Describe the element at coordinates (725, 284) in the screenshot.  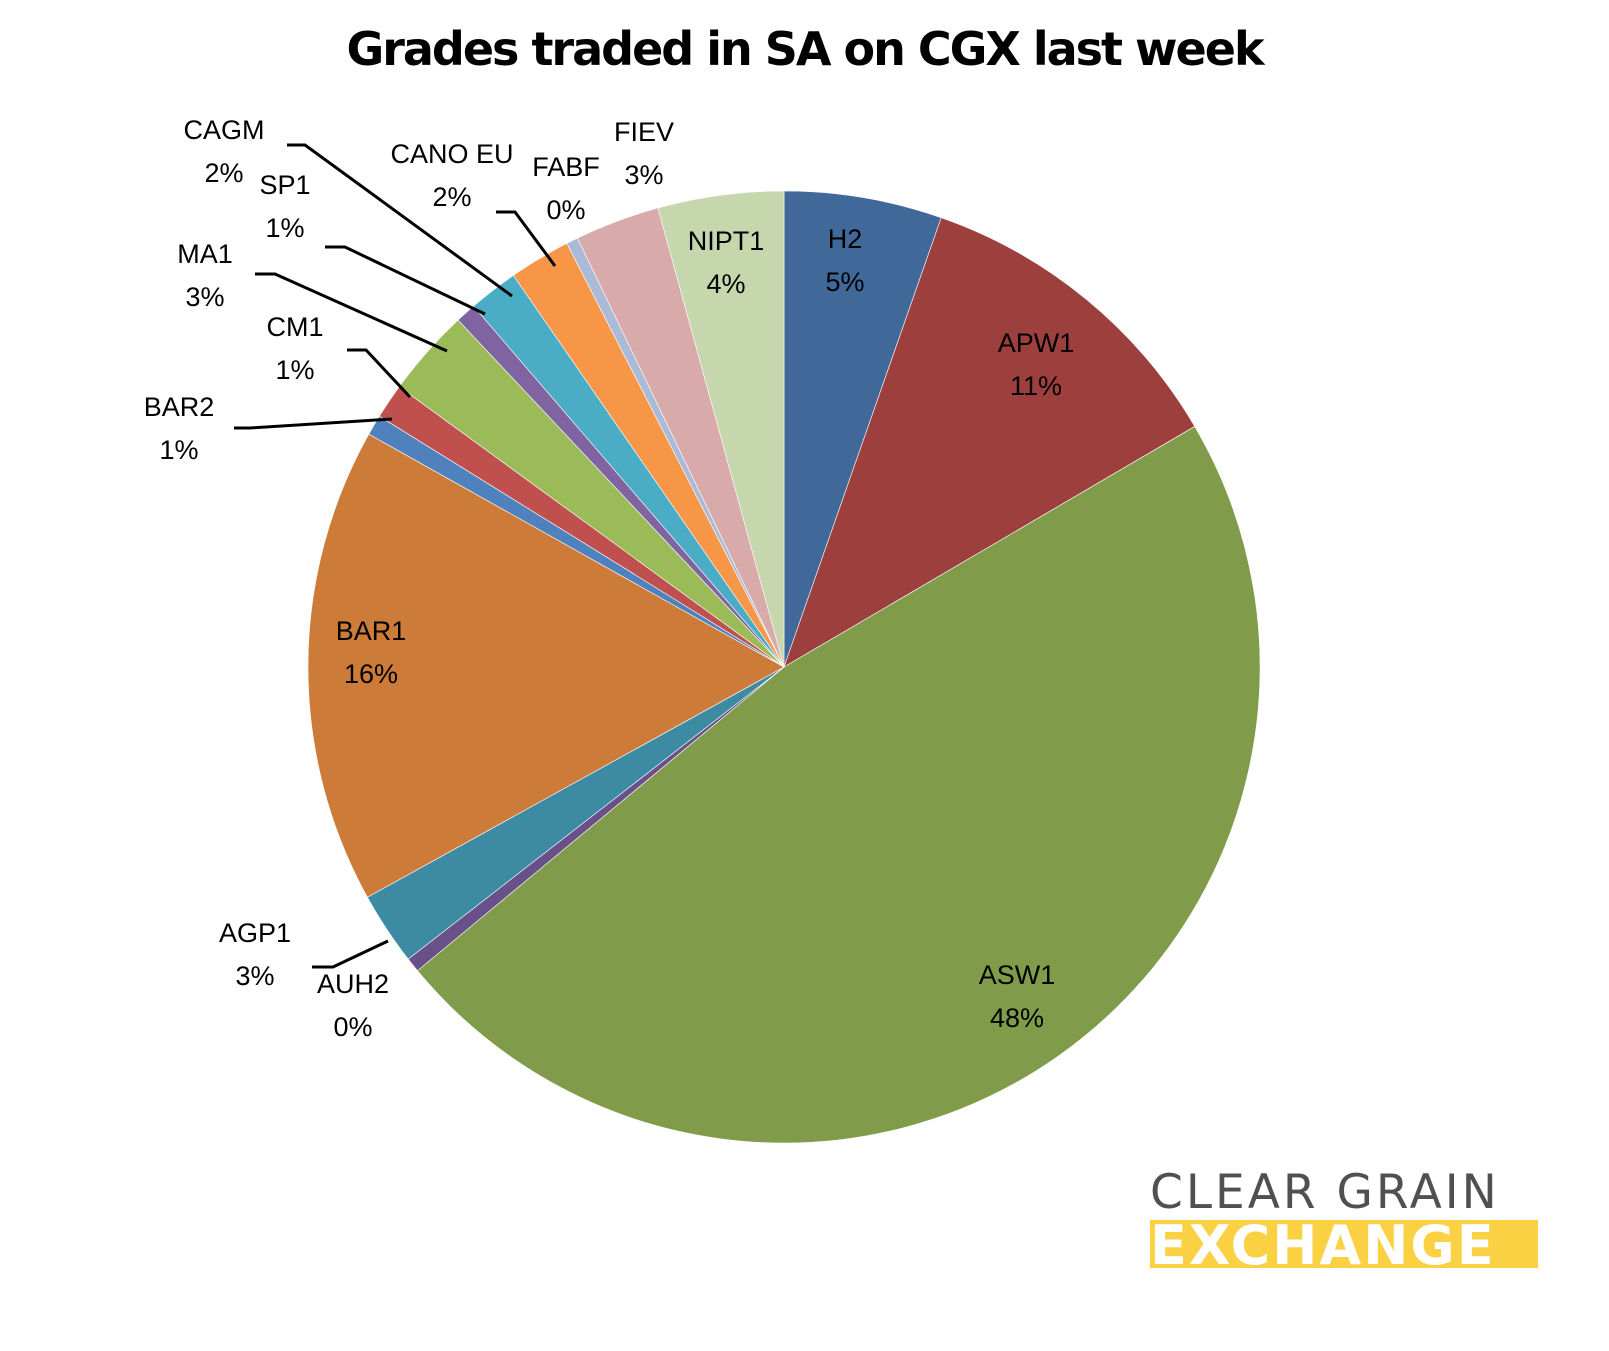
I see `data-label-pct-nipt1: 4%` at that location.